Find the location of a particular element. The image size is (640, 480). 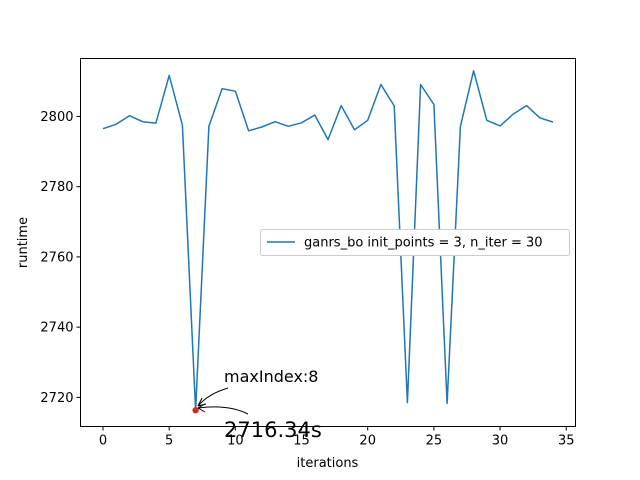

value-arrowhead is located at coordinates (201, 408).